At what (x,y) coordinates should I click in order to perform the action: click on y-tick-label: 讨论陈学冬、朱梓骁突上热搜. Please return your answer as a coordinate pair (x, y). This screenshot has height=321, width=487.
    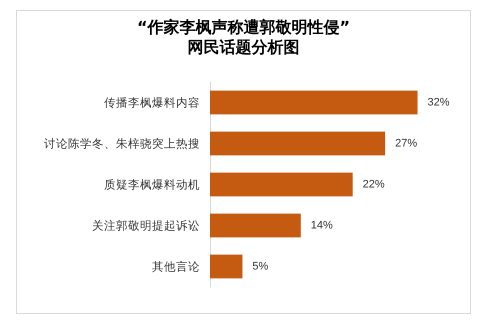
    Looking at the image, I should click on (122, 143).